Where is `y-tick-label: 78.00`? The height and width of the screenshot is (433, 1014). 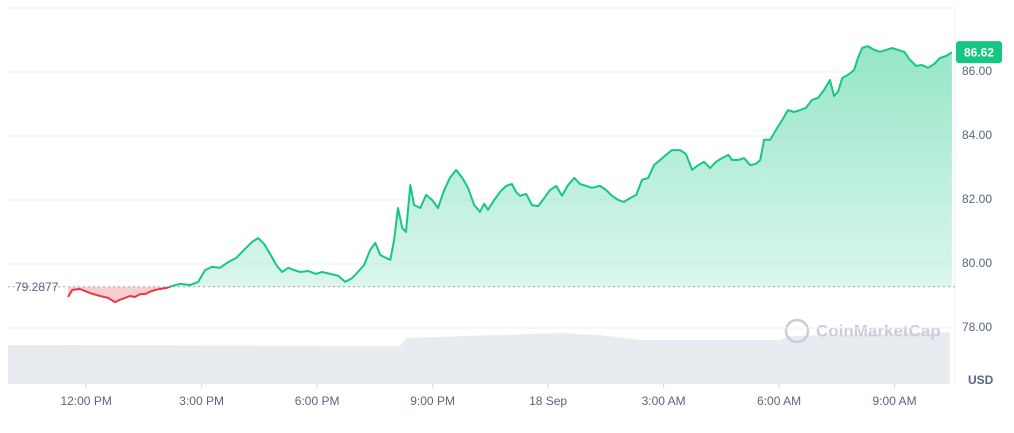
y-tick-label: 78.00 is located at coordinates (977, 327).